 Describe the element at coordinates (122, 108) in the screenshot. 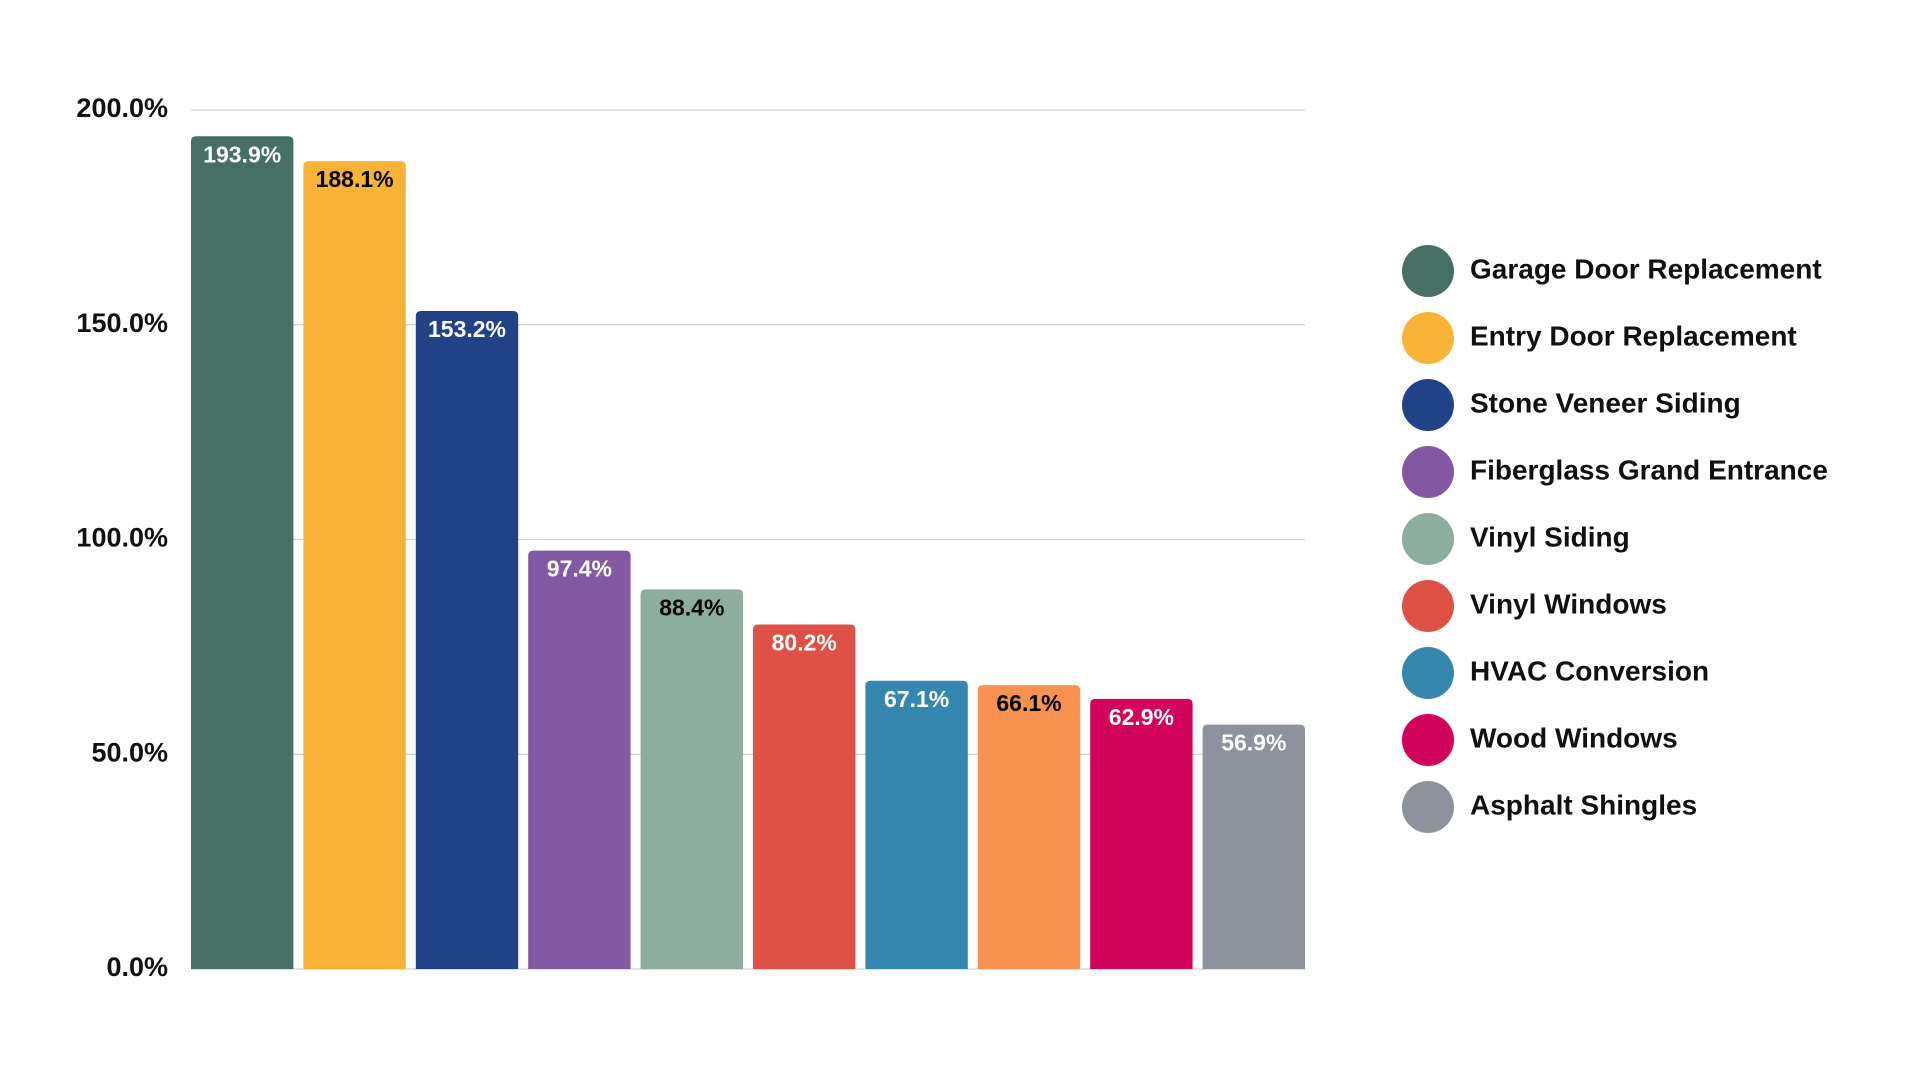

I see `y-tick-label: 200.0%` at that location.